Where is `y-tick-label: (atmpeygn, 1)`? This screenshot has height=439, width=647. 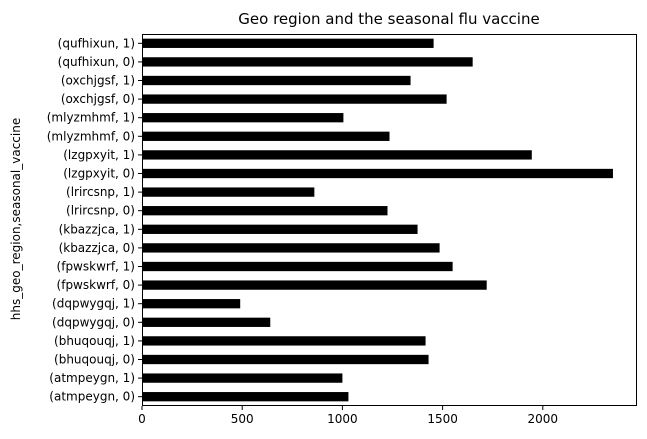 y-tick-label: (atmpeygn, 1) is located at coordinates (92, 378).